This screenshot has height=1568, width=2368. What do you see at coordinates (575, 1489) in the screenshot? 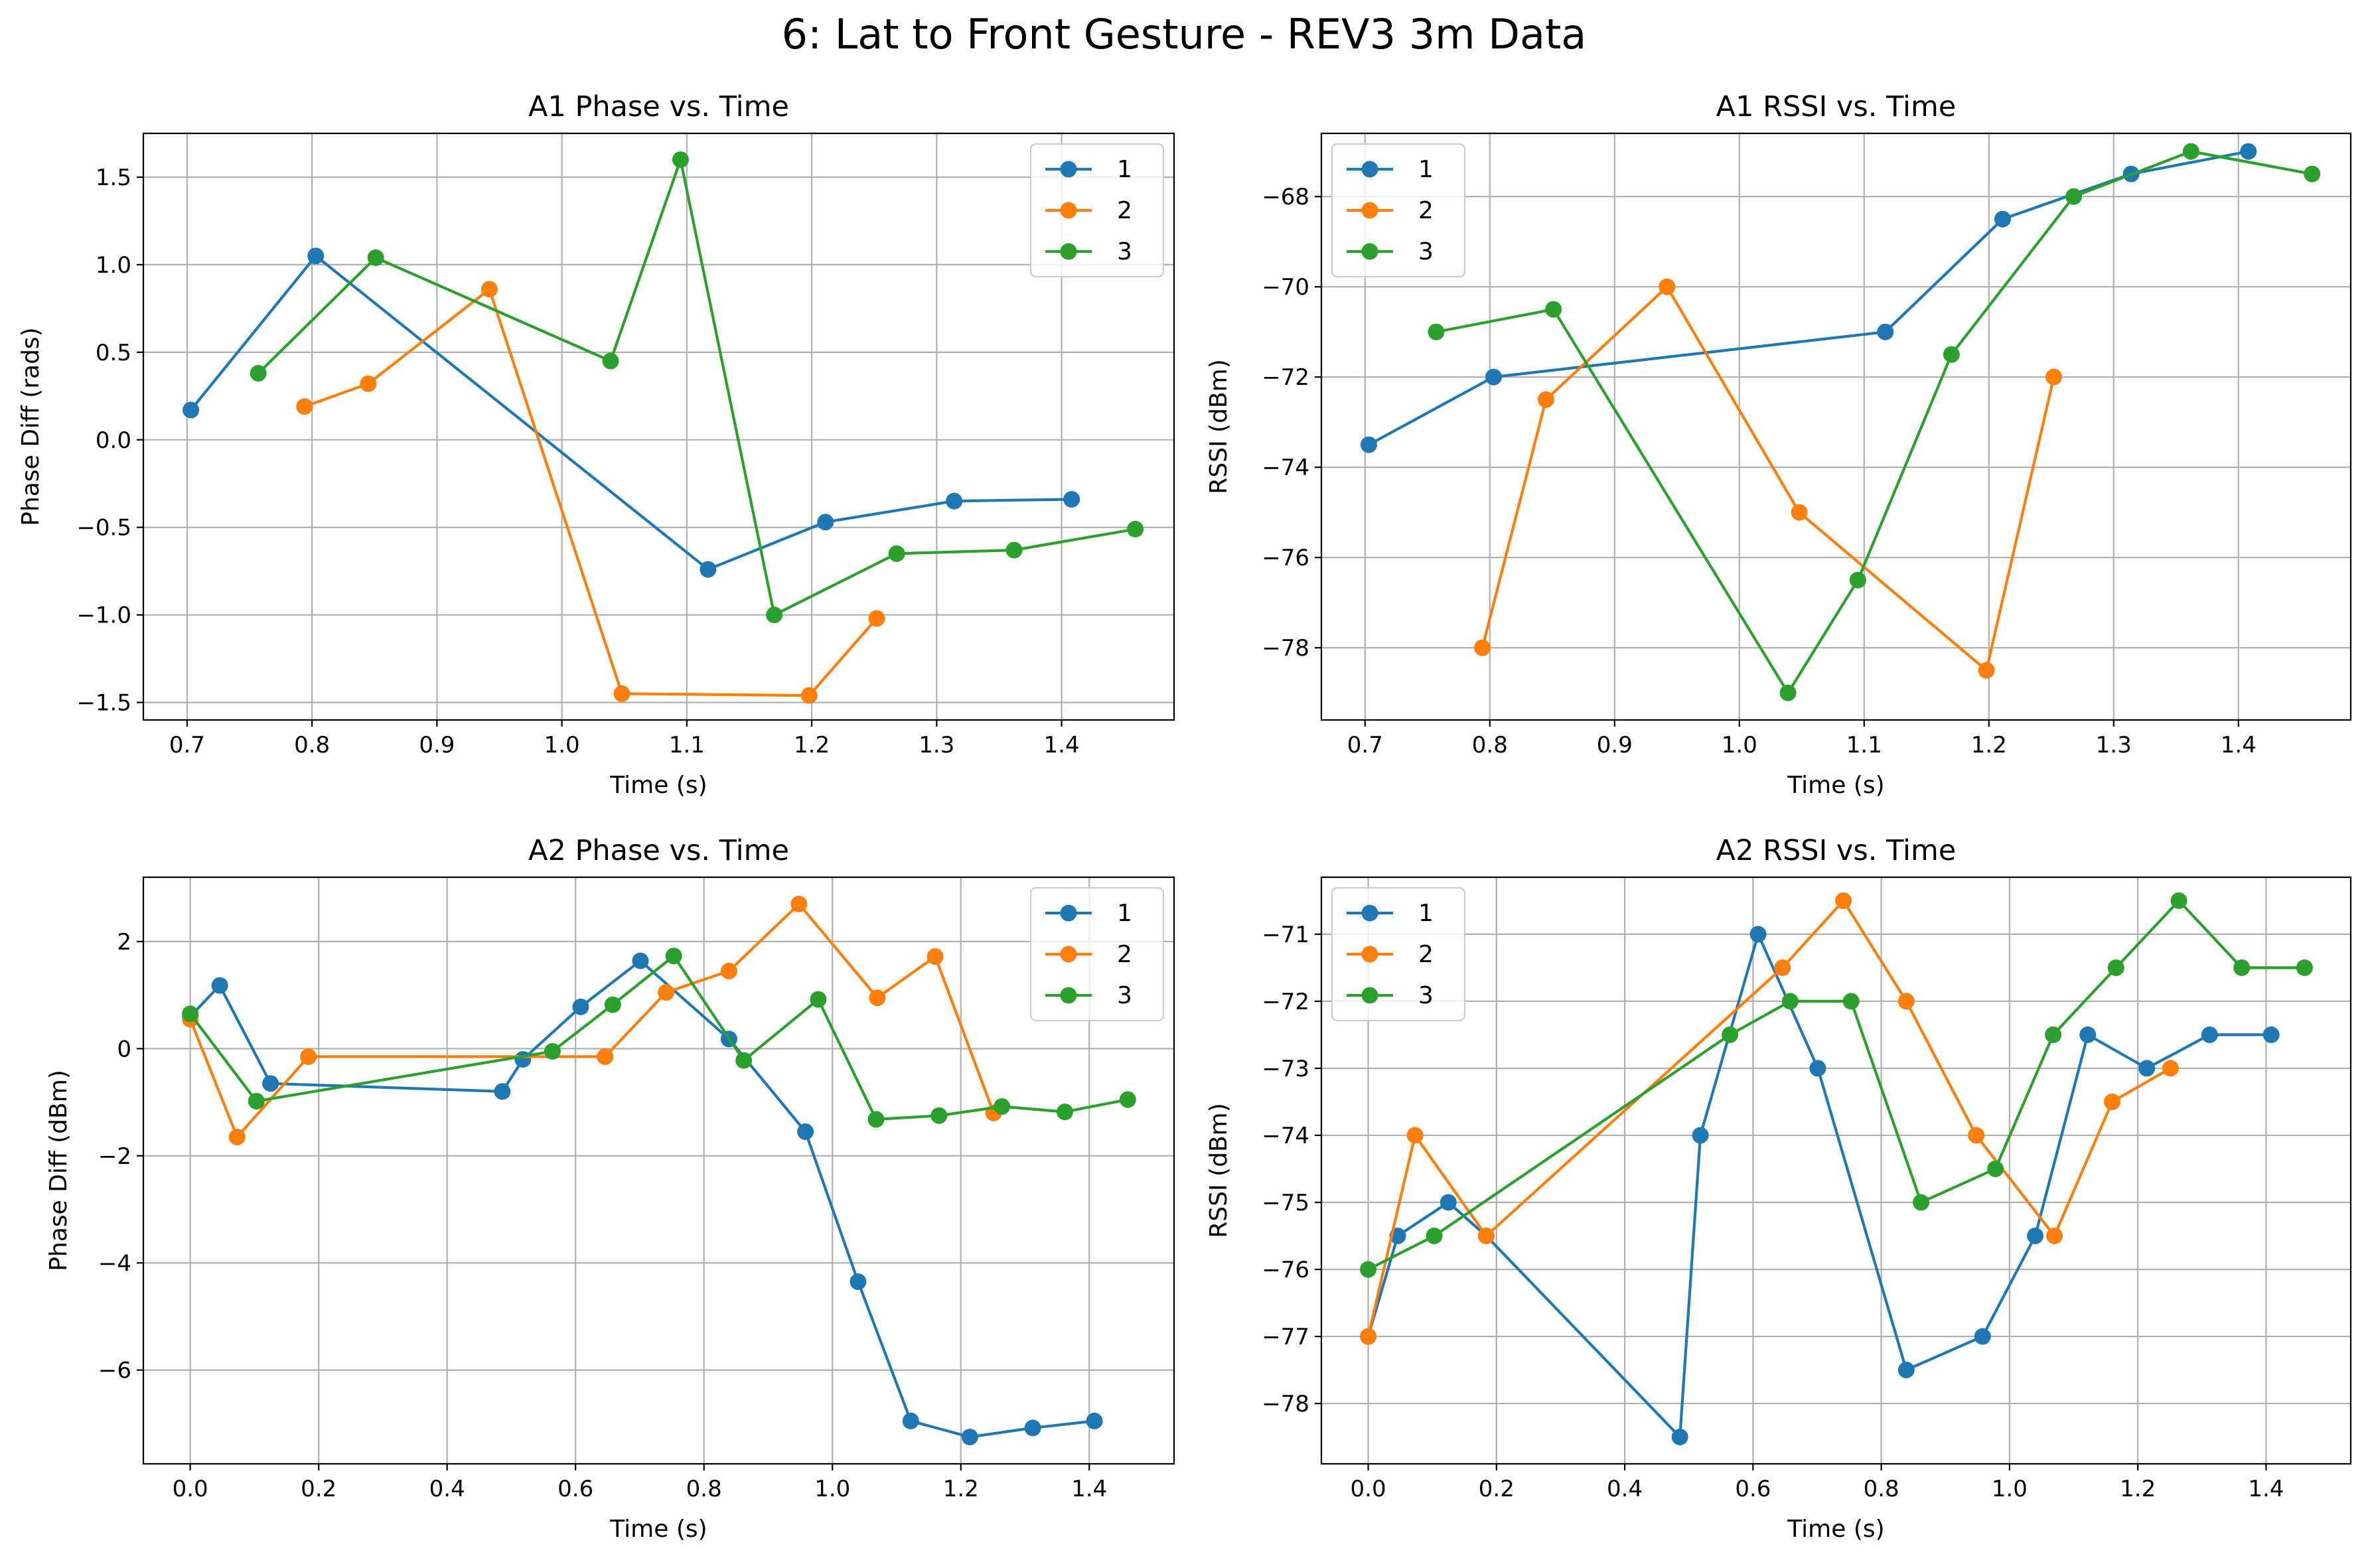
I see `x-tick-label: 0.6` at bounding box center [575, 1489].